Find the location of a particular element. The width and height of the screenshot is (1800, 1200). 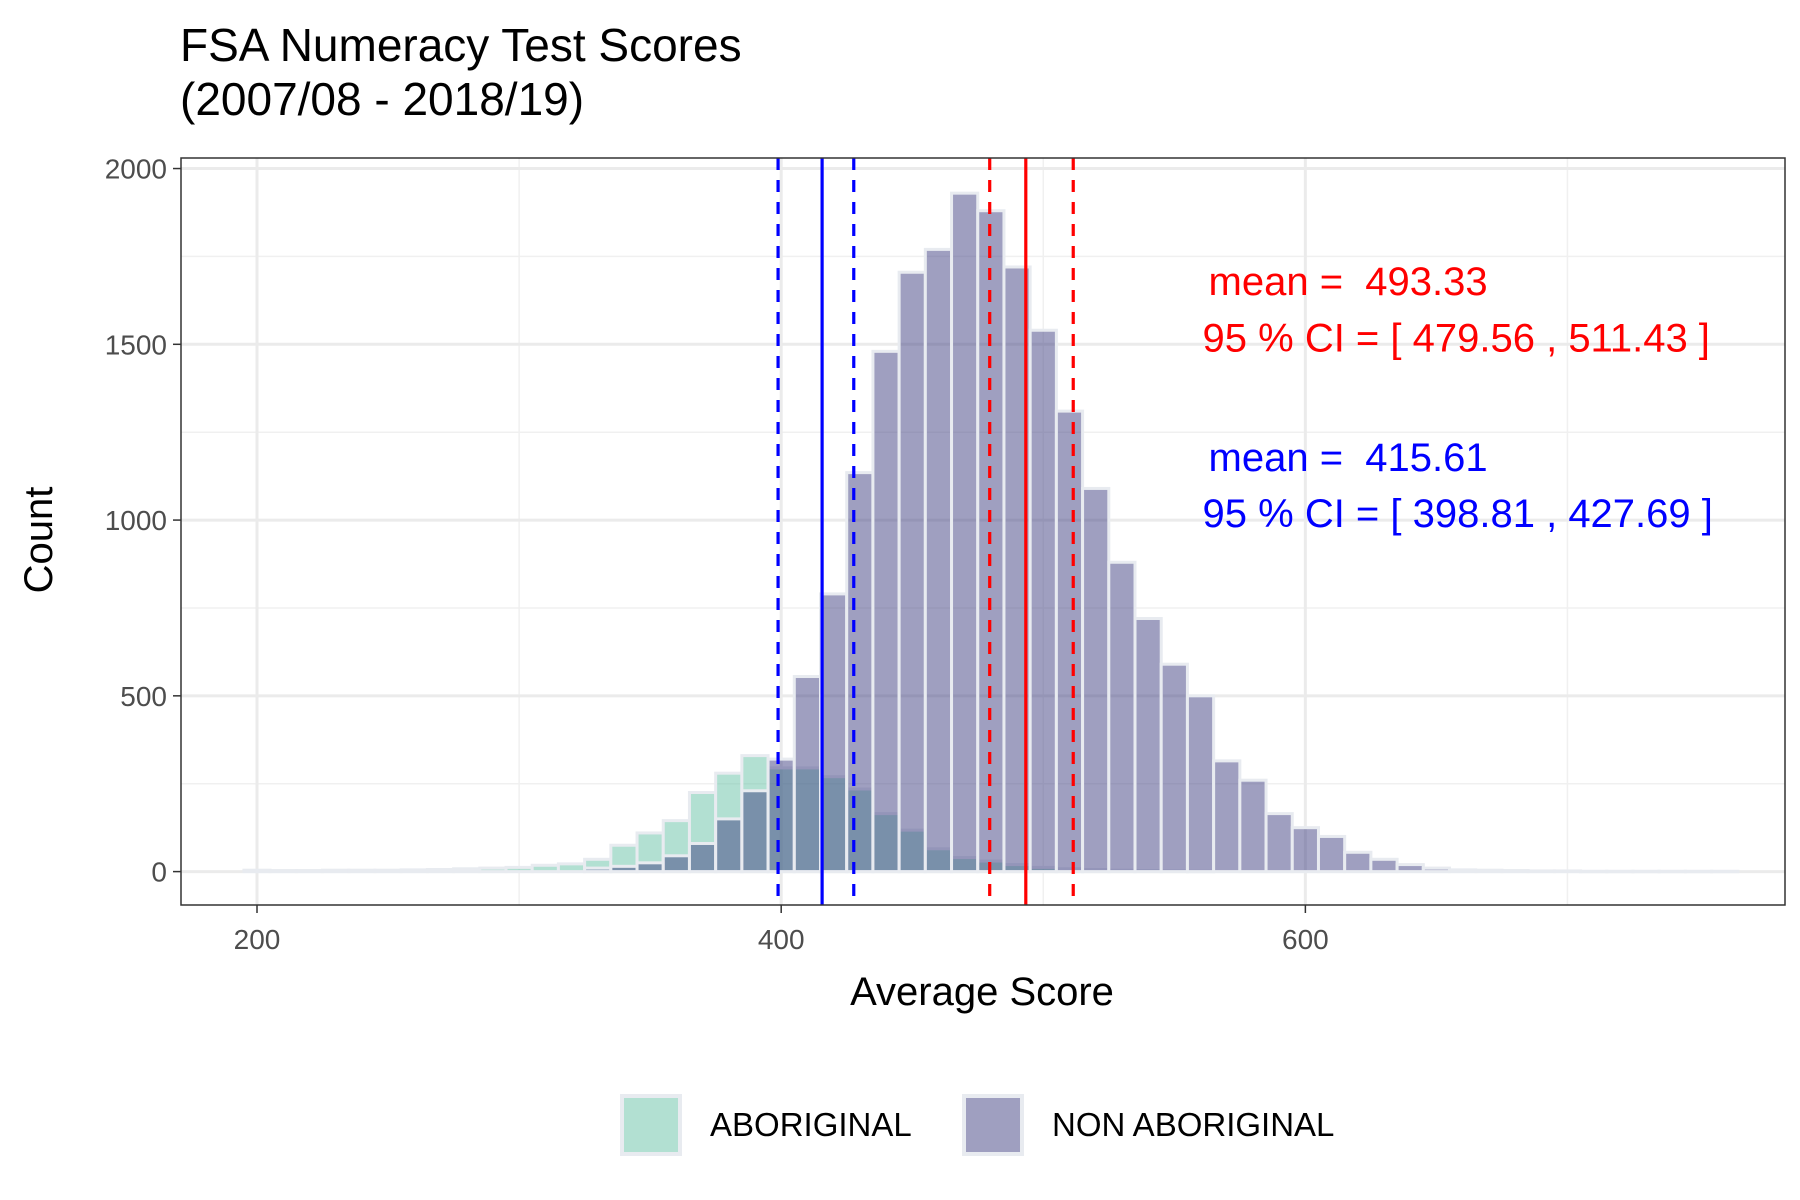

chart-title-line-1: FSA Numeracy Test Scores is located at coordinates (461, 45).